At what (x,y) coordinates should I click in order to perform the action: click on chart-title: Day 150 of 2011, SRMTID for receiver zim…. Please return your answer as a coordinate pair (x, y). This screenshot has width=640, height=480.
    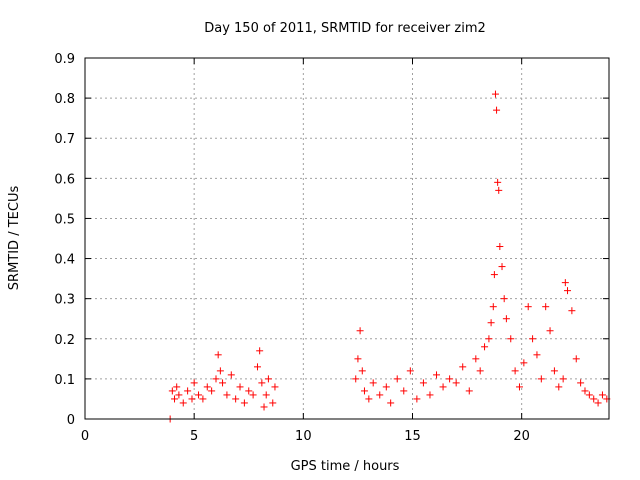
    Looking at the image, I should click on (345, 28).